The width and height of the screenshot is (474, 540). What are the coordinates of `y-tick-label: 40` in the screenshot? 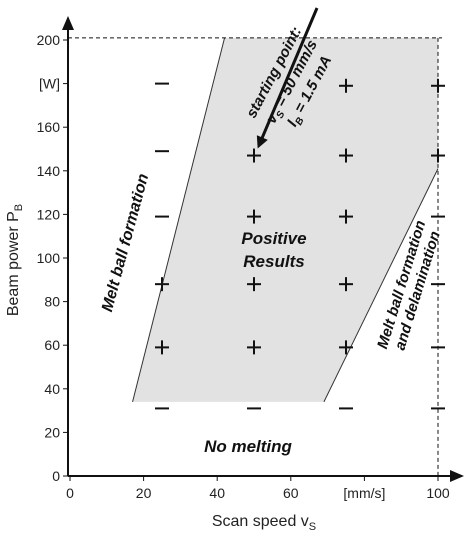 It's located at (52, 389).